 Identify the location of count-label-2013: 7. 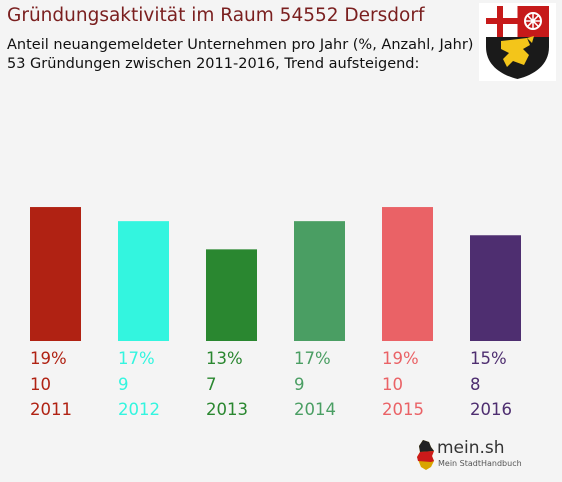
(211, 384).